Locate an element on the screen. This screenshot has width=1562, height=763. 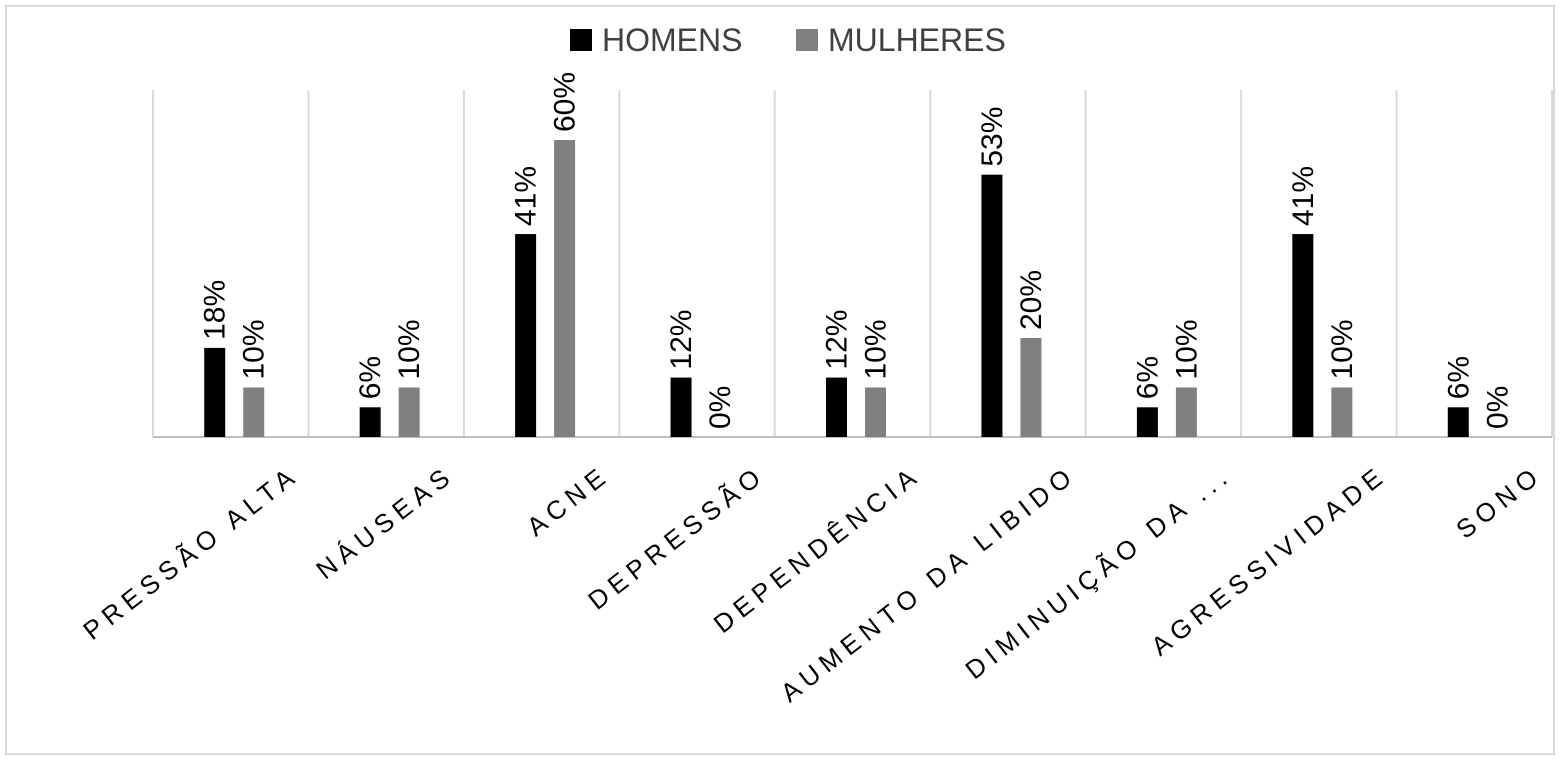
data-label-homens-5: 53% is located at coordinates (992, 137).